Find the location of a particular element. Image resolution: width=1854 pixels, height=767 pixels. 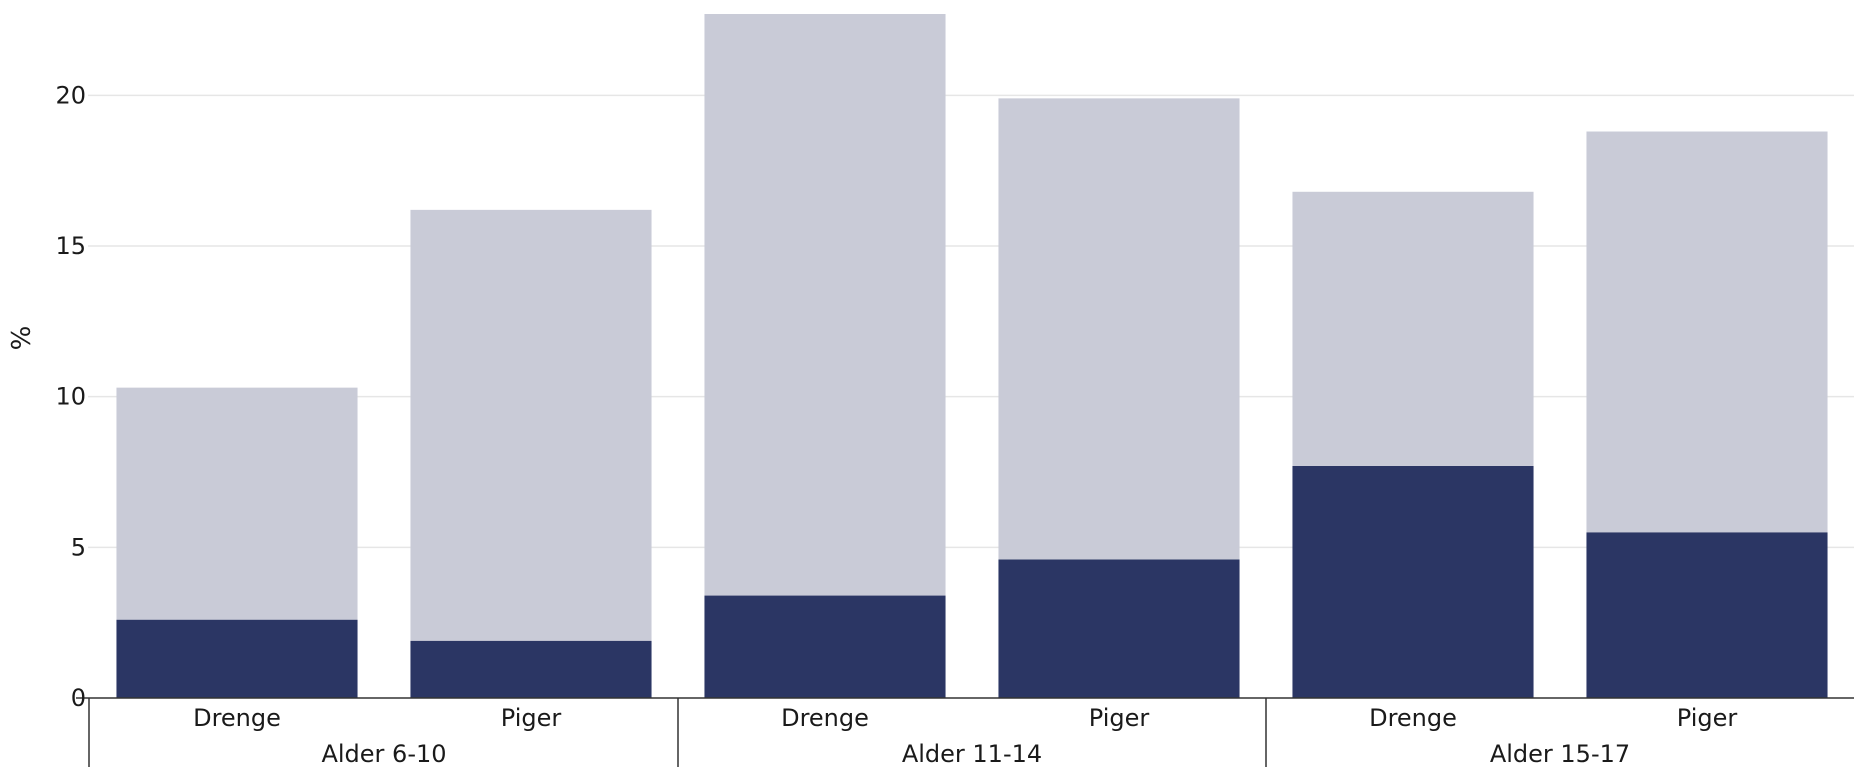

y-tick-label: 0 is located at coordinates (78, 698).